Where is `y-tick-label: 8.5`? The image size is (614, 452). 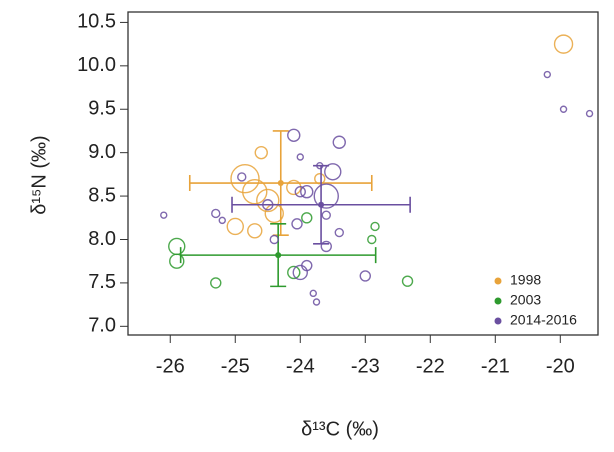
y-tick-label: 8.5 is located at coordinates (102, 195).